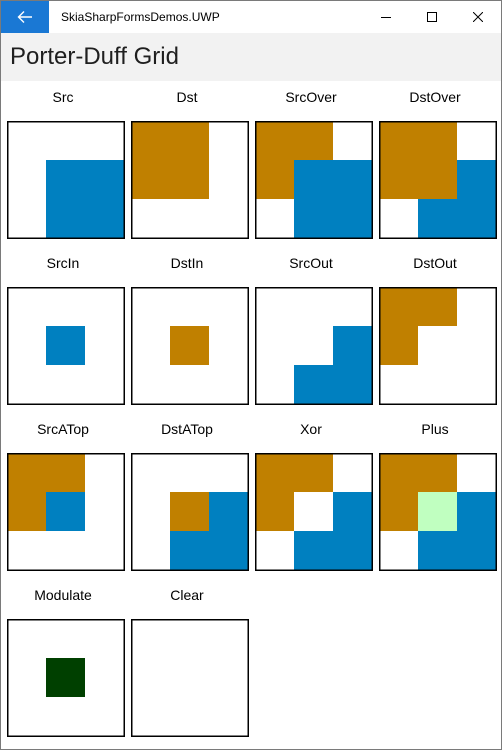 This screenshot has height=750, width=502. What do you see at coordinates (311, 97) in the screenshot?
I see `blend-mode-label: SrcOver` at bounding box center [311, 97].